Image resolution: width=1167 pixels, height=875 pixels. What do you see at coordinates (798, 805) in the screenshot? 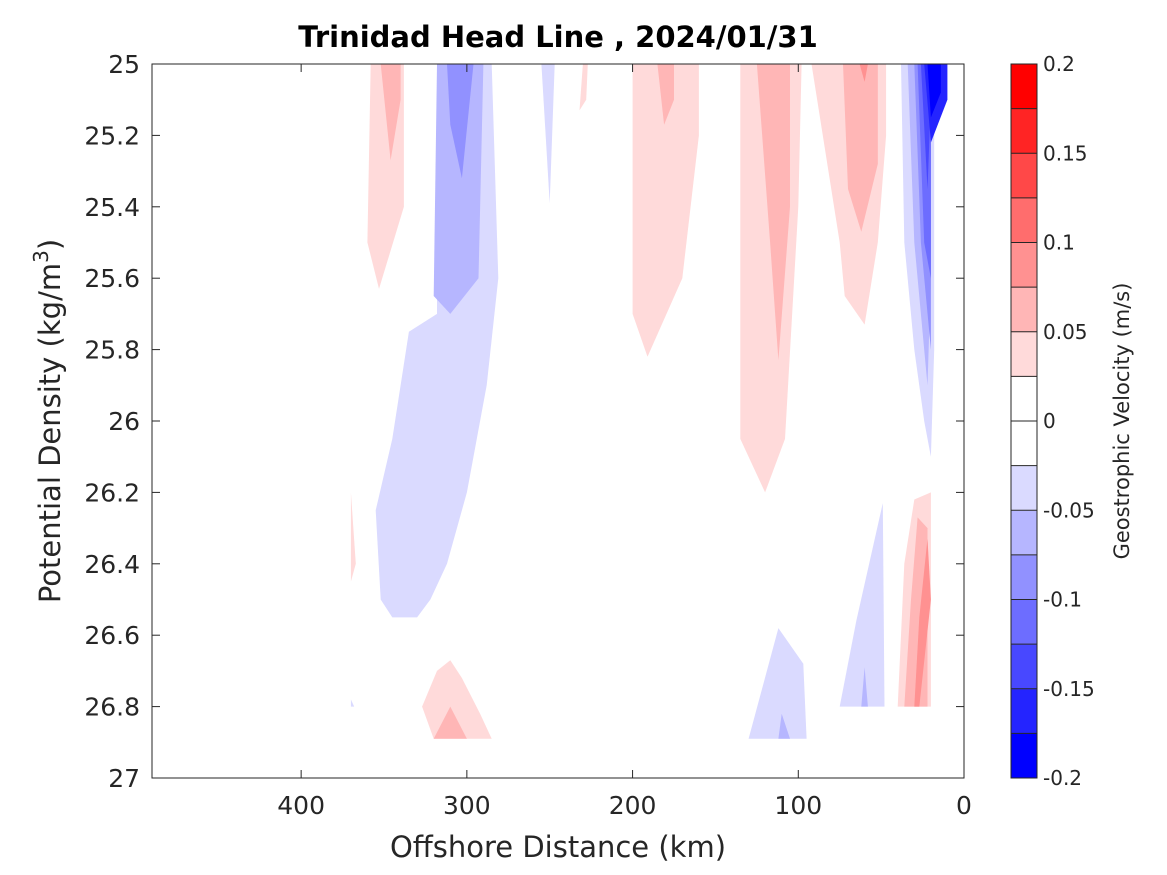
I see `x-tick-label: 100` at bounding box center [798, 805].